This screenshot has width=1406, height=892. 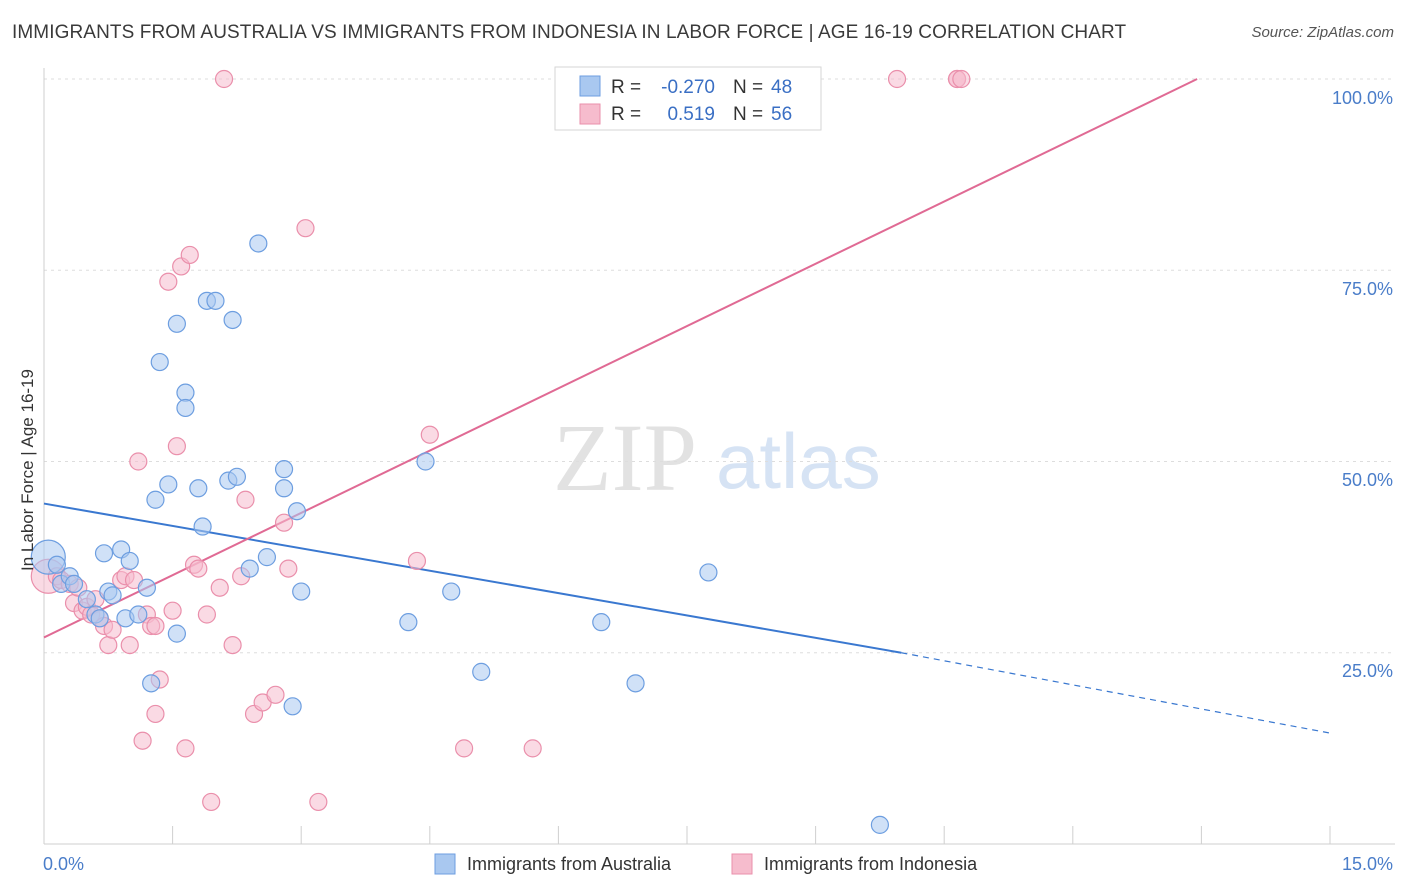 I want to click on correlation-legend: R = -0.270 N = 48 R = 0.519 N = 56, so click(x=688, y=98).